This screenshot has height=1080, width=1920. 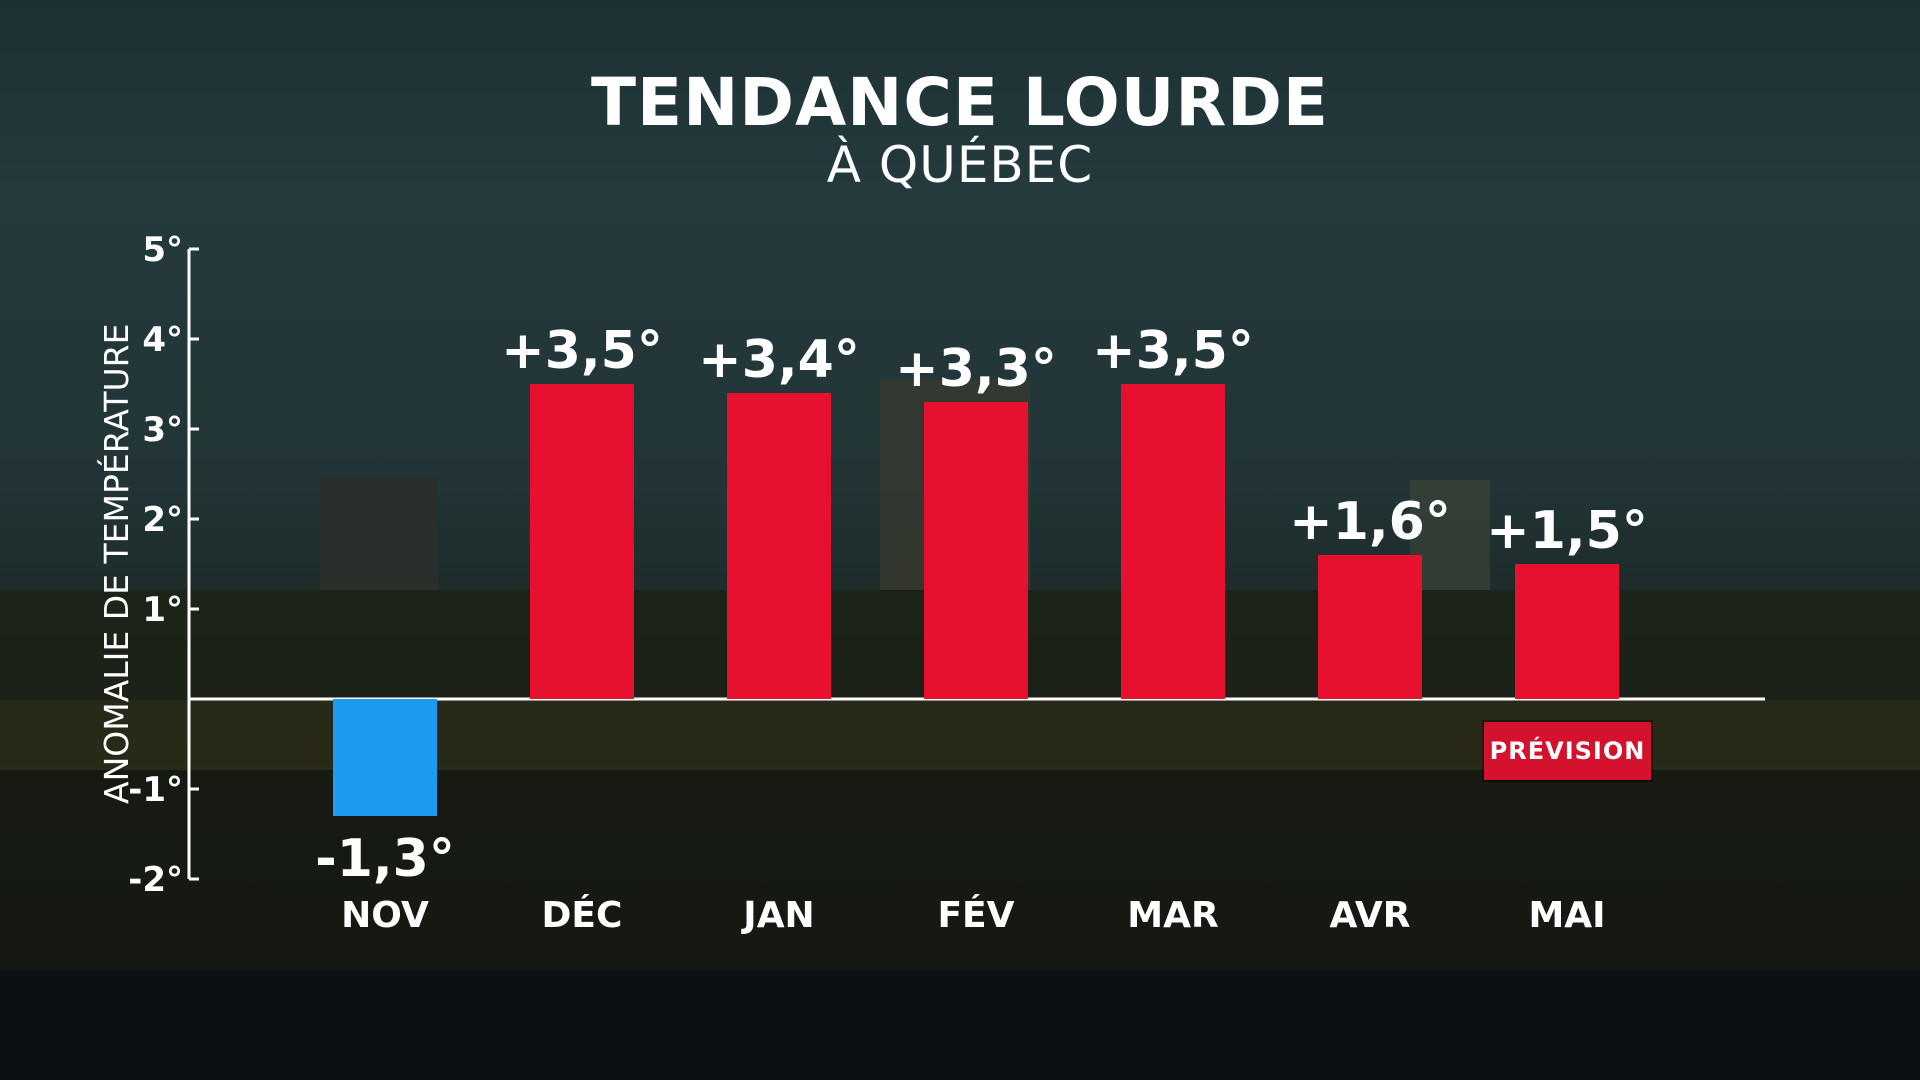 I want to click on y-tick-label: -2°, so click(x=155, y=880).